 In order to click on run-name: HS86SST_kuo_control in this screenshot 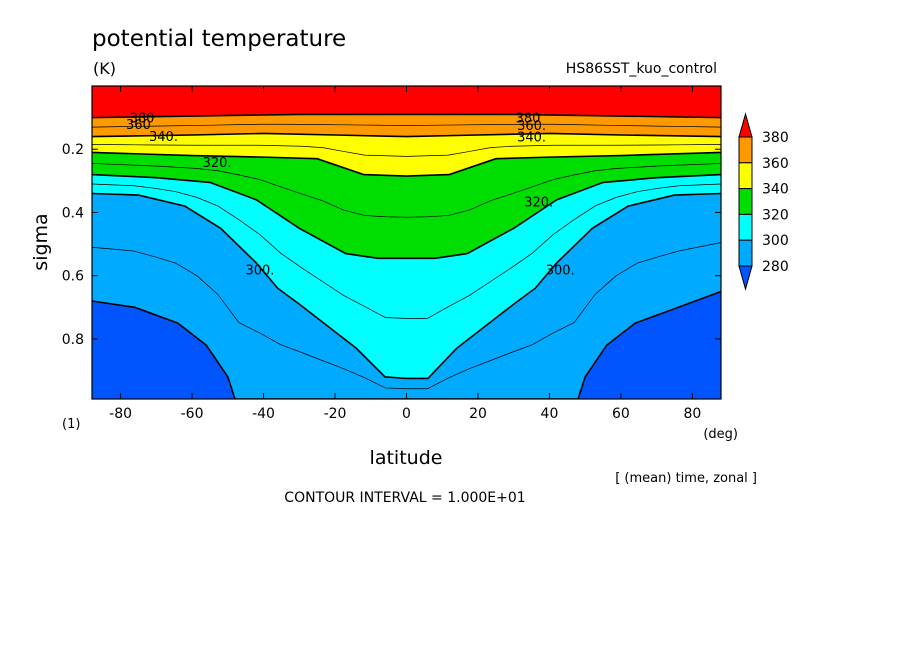, I will do `click(641, 69)`.